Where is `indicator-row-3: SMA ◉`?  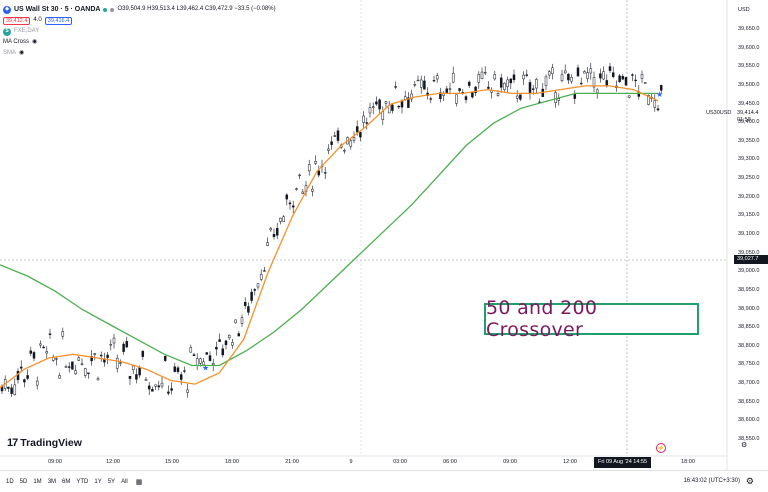 indicator-row-3: SMA ◉ is located at coordinates (139, 53).